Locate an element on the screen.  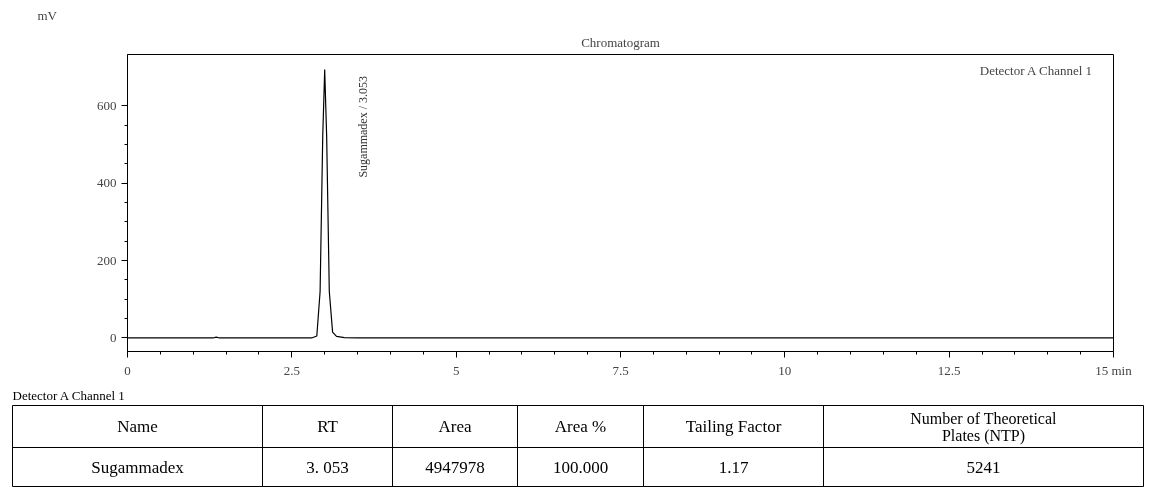
text: Number of Theoretical Plates (NTP) is located at coordinates (984, 427).